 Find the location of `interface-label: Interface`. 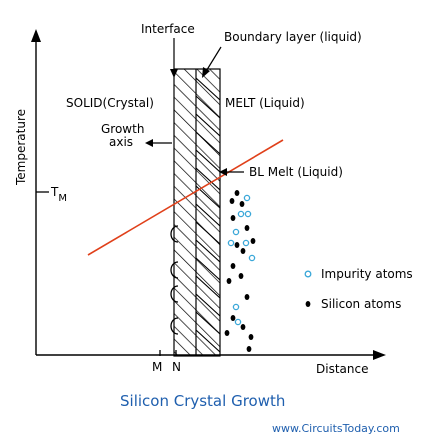

interface-label: Interface is located at coordinates (168, 29).